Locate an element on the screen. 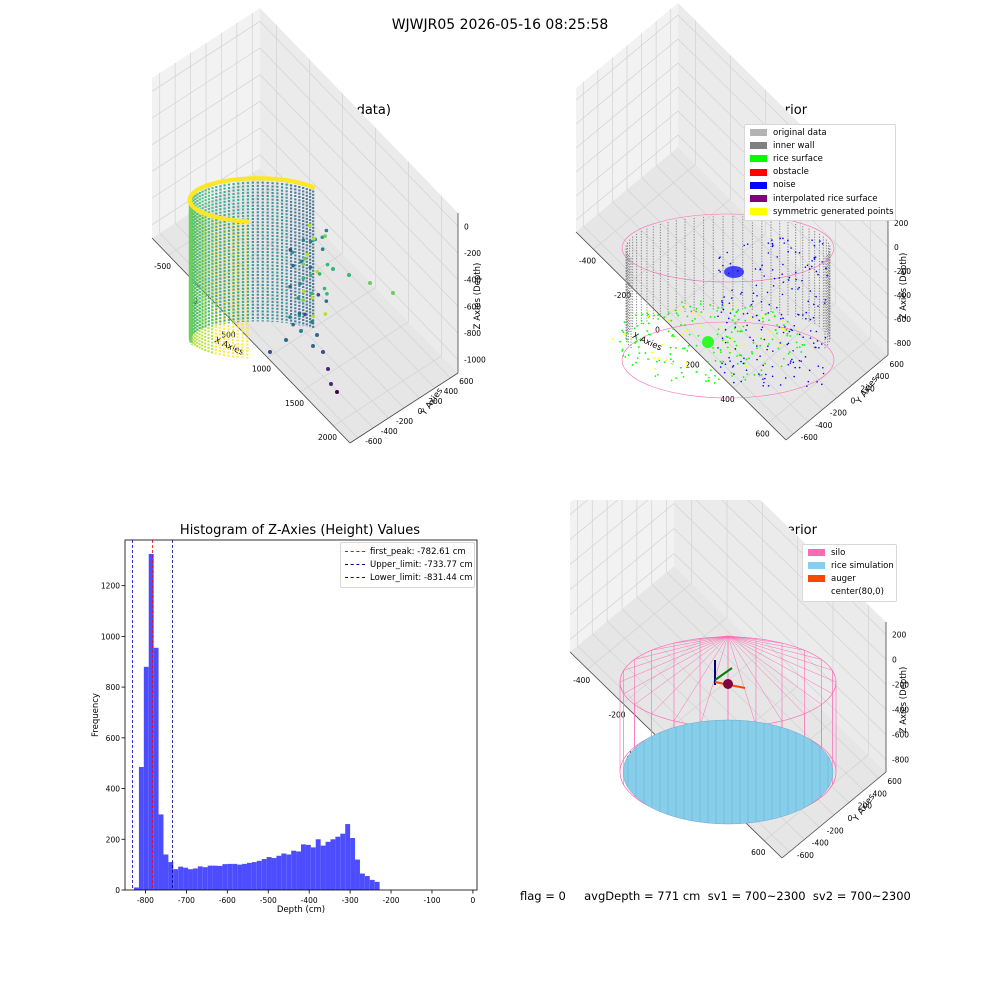 The height and width of the screenshot is (1000, 1000). x-tick-label: 200 is located at coordinates (692, 364).